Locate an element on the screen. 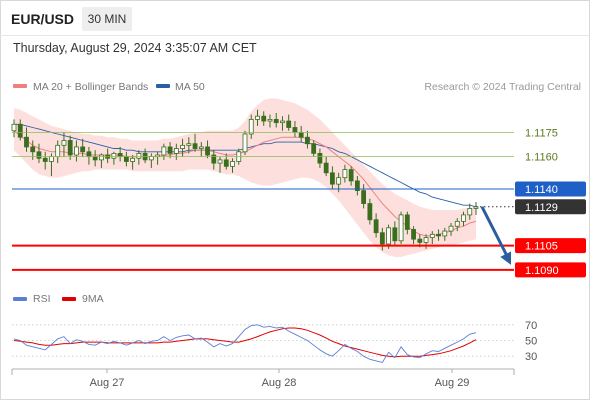 The height and width of the screenshot is (400, 590). timestamp: Thursday, August 29, 2024 3:35:07 AM CET is located at coordinates (135, 48).